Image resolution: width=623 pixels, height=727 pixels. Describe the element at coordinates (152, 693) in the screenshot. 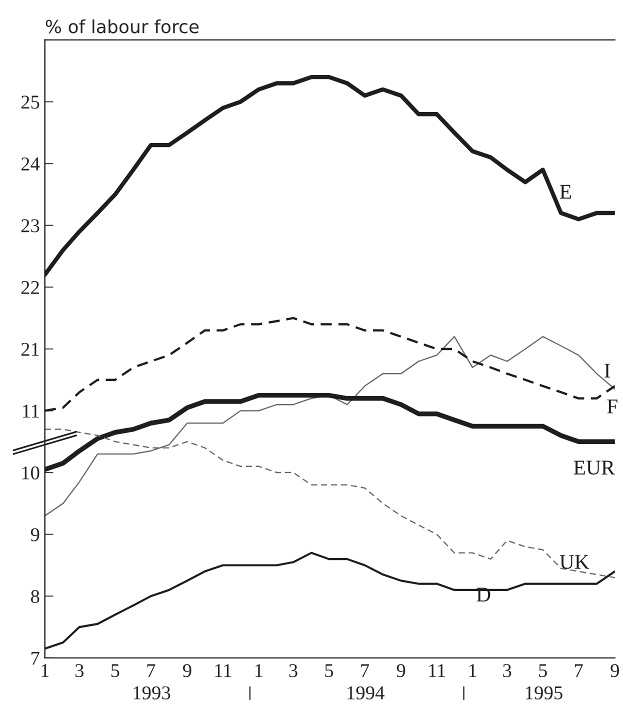

I see `text: 1993` at that location.